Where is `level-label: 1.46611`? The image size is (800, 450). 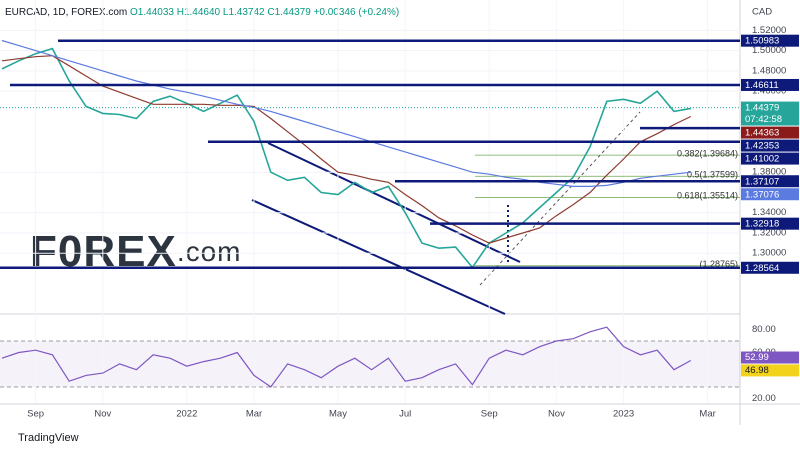 level-label: 1.46611 is located at coordinates (762, 85).